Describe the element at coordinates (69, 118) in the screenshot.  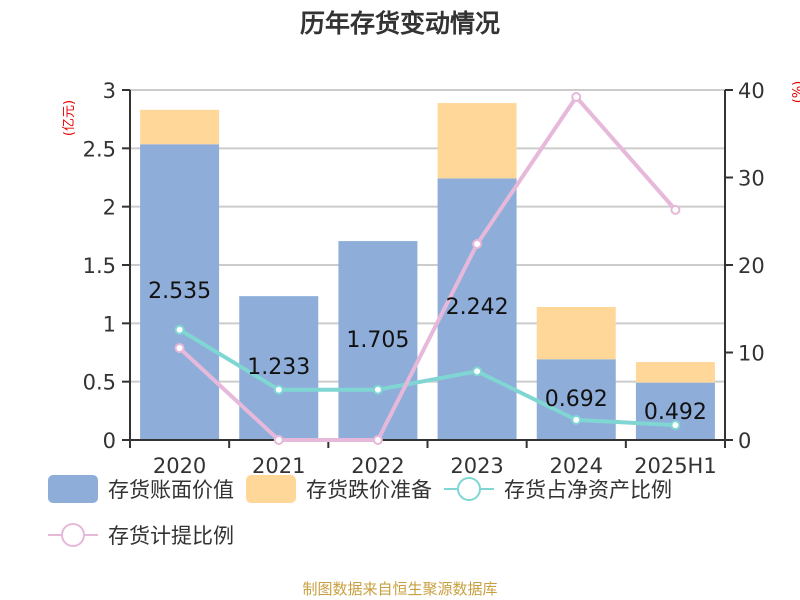
I see `left-axis-unit-label: (亿元)` at that location.